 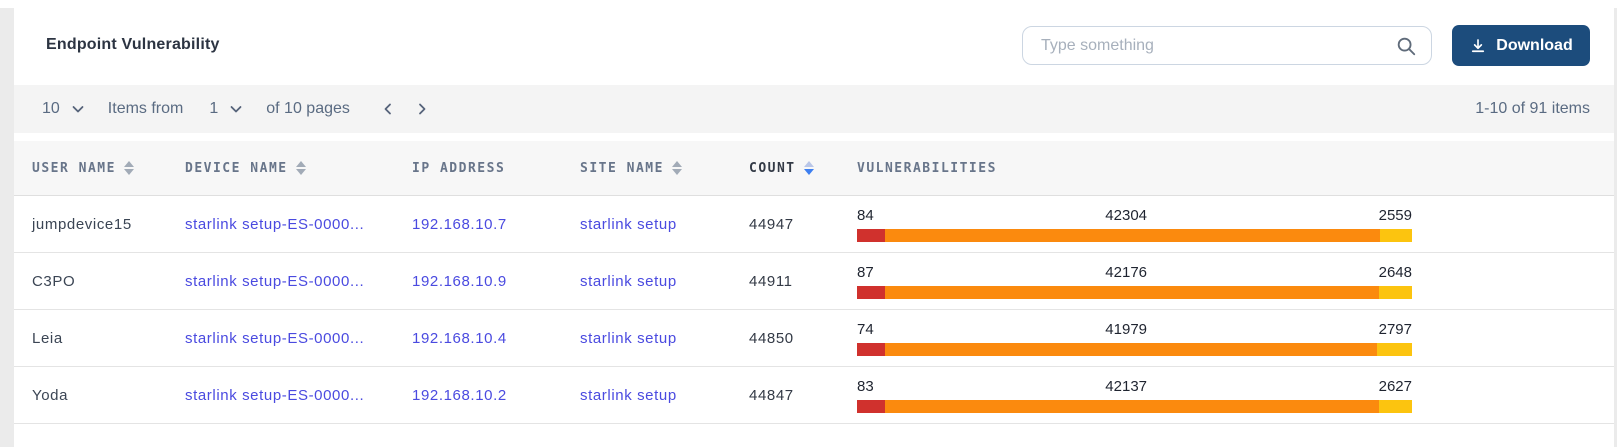 I want to click on ip-address-link: 192.168.10.9, so click(x=459, y=281).